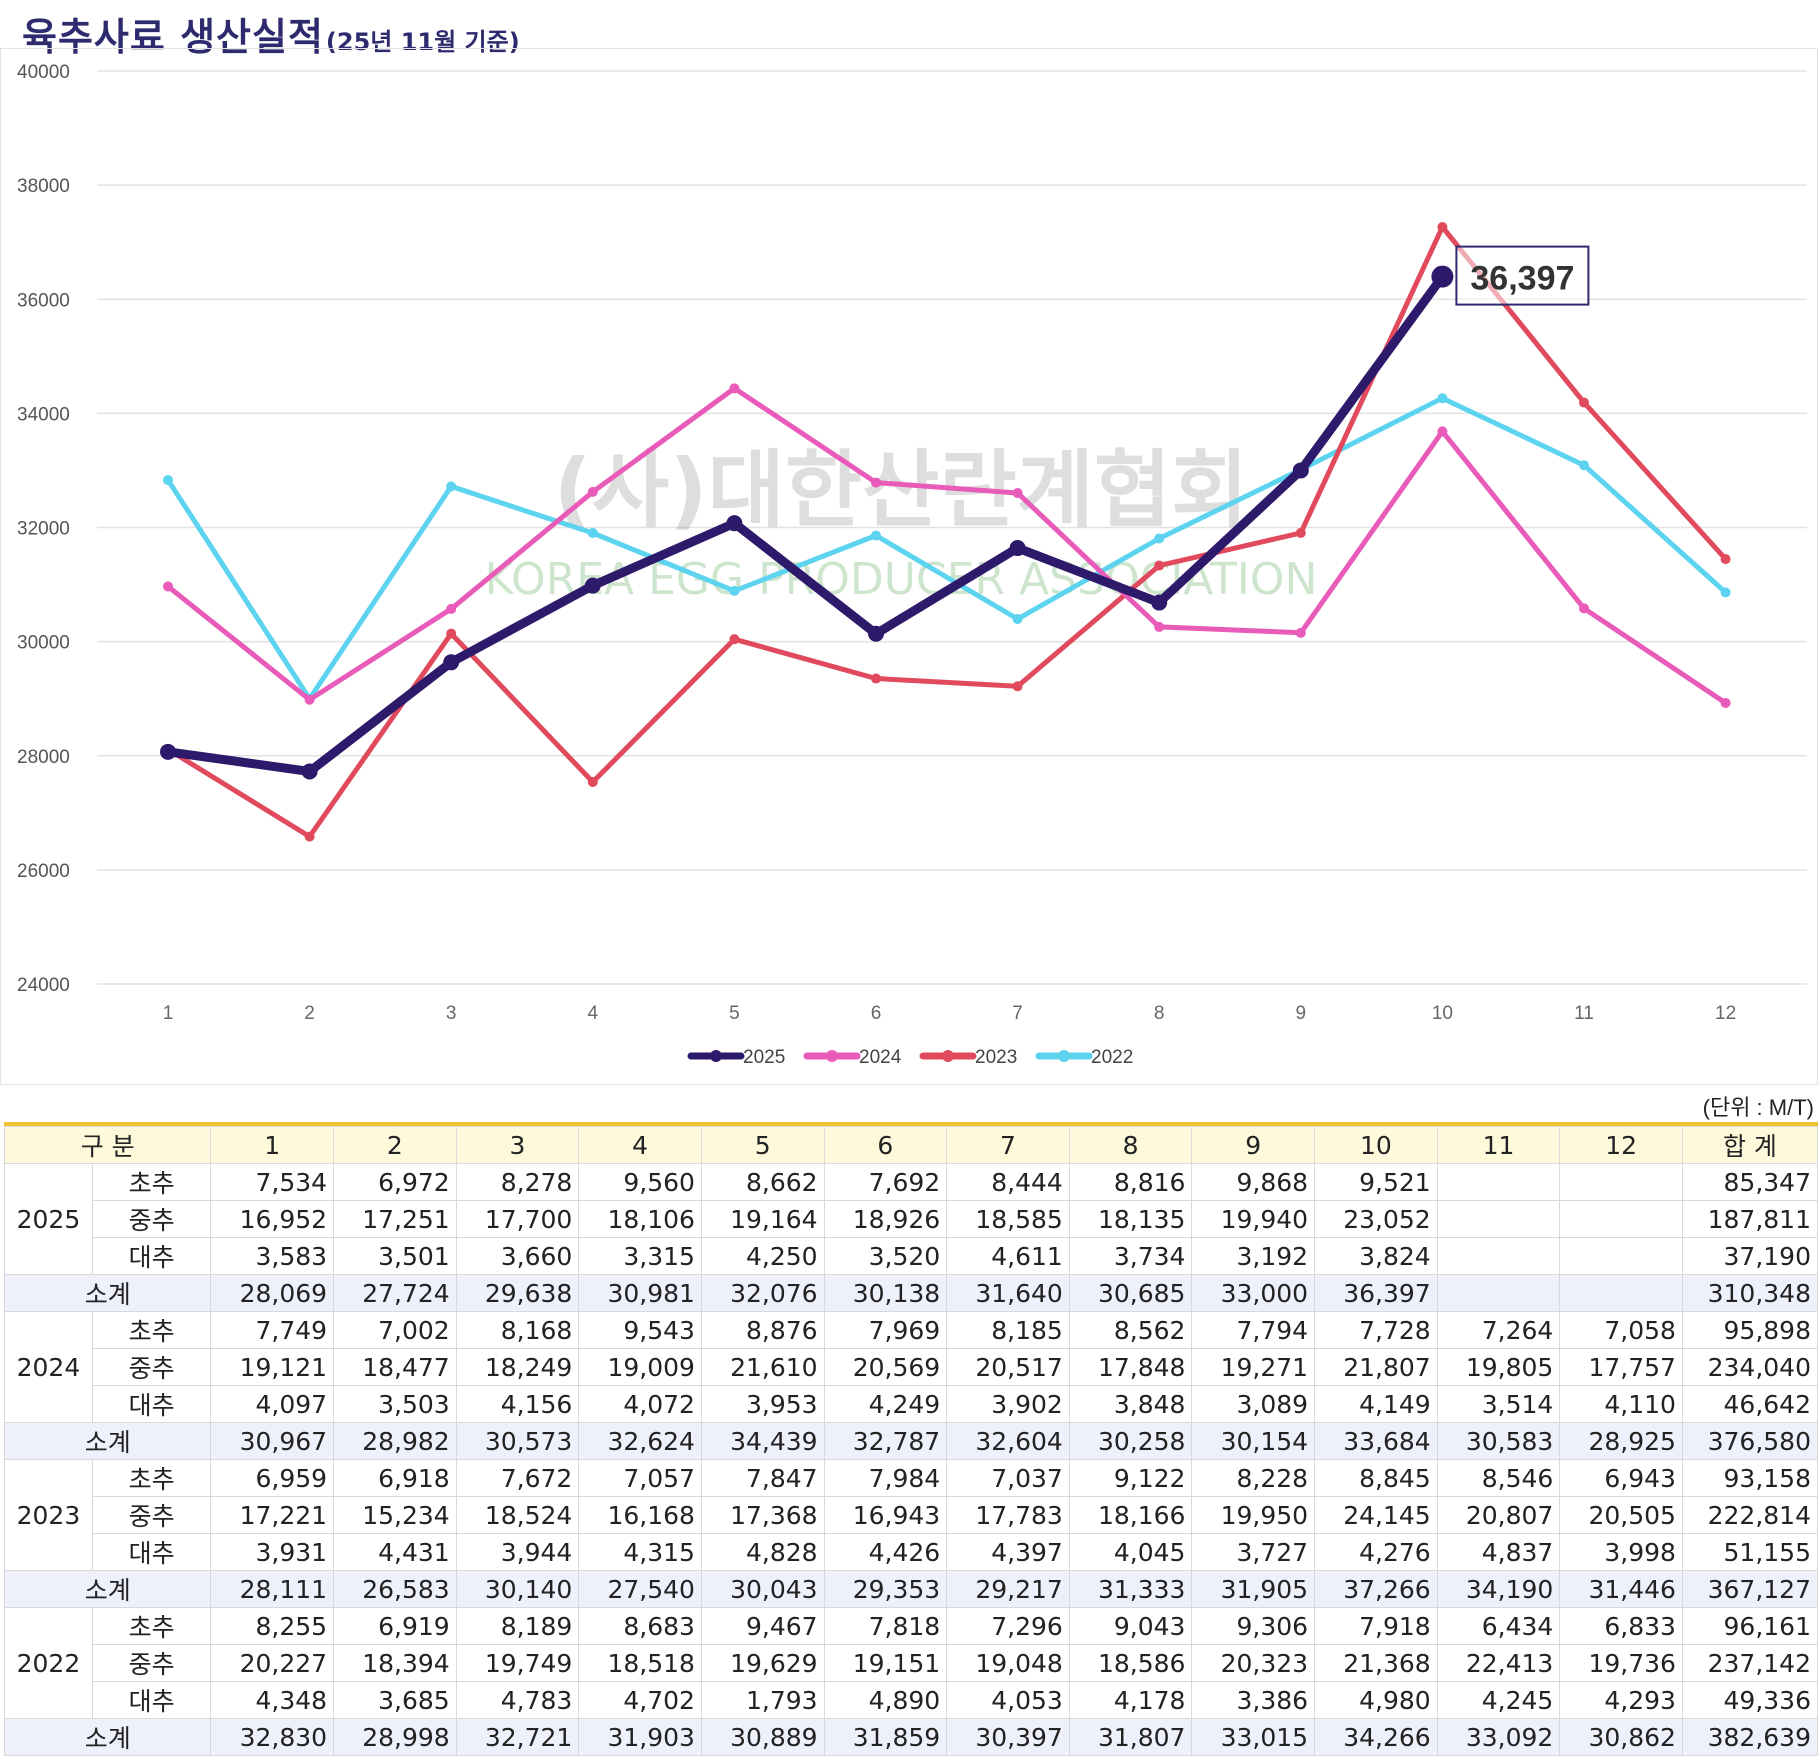 Image resolution: width=1820 pixels, height=1756 pixels. I want to click on legend-marker-2023, so click(948, 1056).